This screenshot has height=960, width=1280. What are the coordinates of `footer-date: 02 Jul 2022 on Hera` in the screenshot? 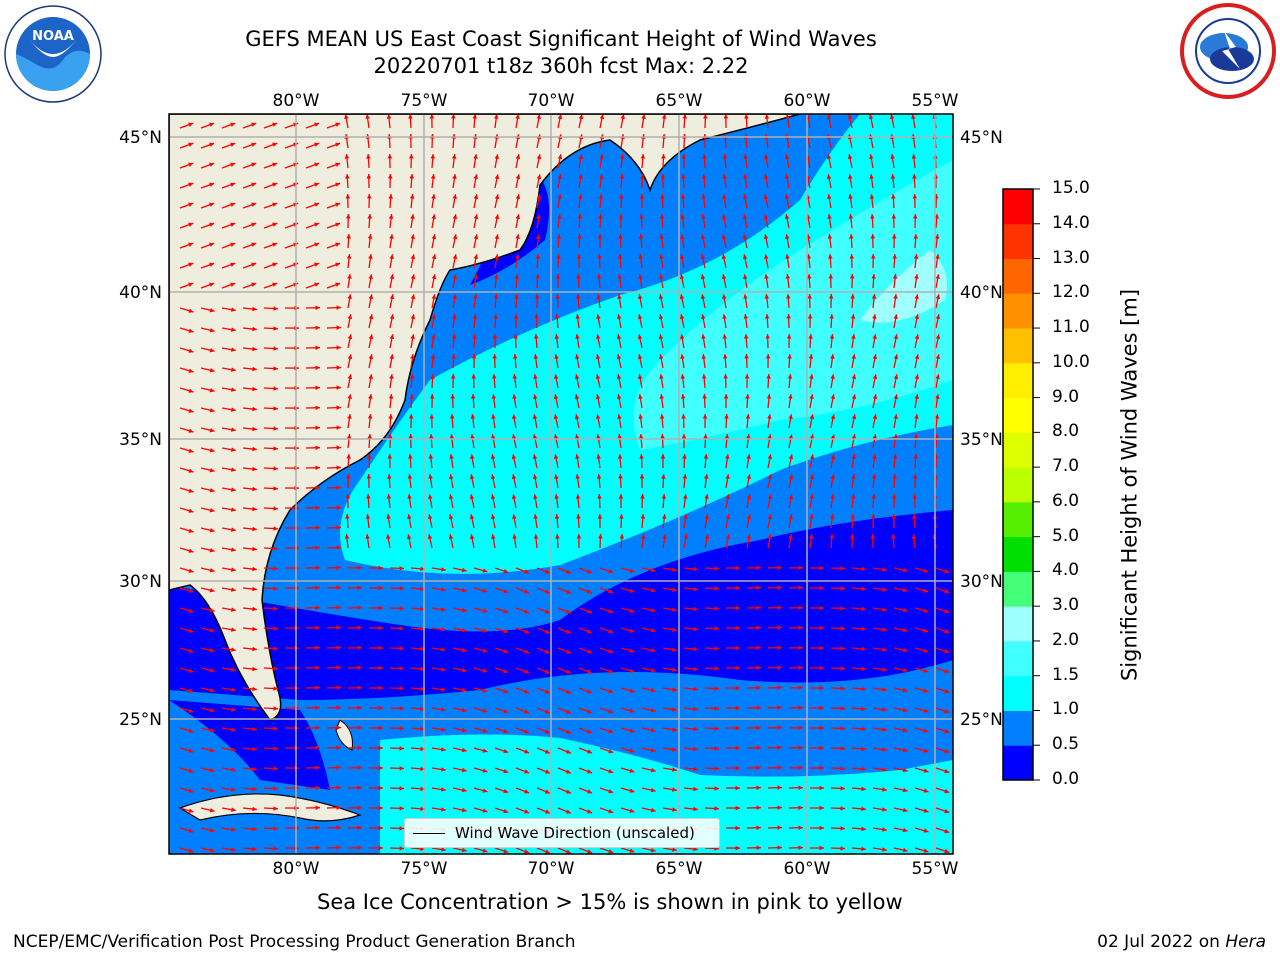 It's located at (1181, 942).